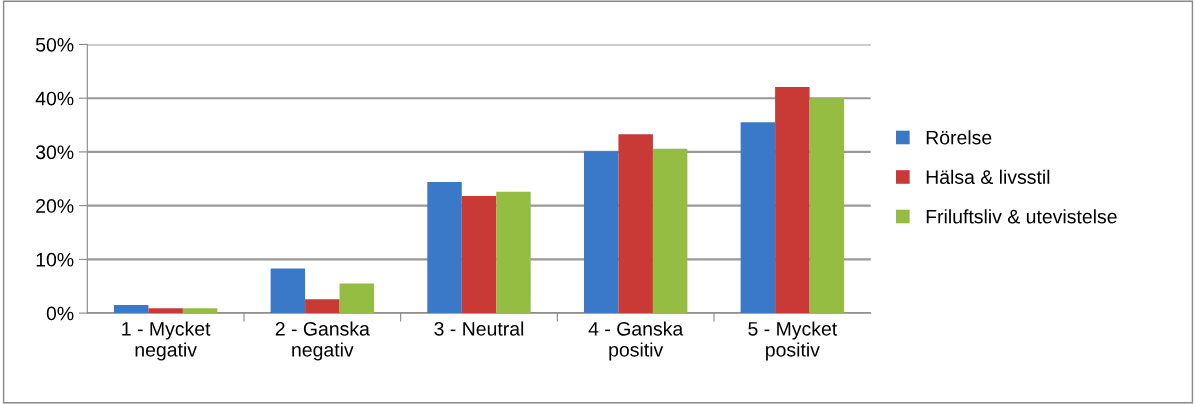 Image resolution: width=1196 pixels, height=404 pixels. What do you see at coordinates (54, 152) in the screenshot?
I see `y-tick-label: 30%` at bounding box center [54, 152].